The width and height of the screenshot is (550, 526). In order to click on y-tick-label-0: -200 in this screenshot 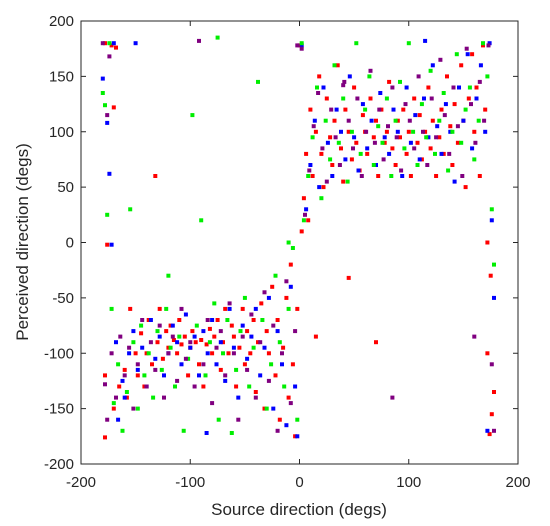, I will do `click(59, 464)`.